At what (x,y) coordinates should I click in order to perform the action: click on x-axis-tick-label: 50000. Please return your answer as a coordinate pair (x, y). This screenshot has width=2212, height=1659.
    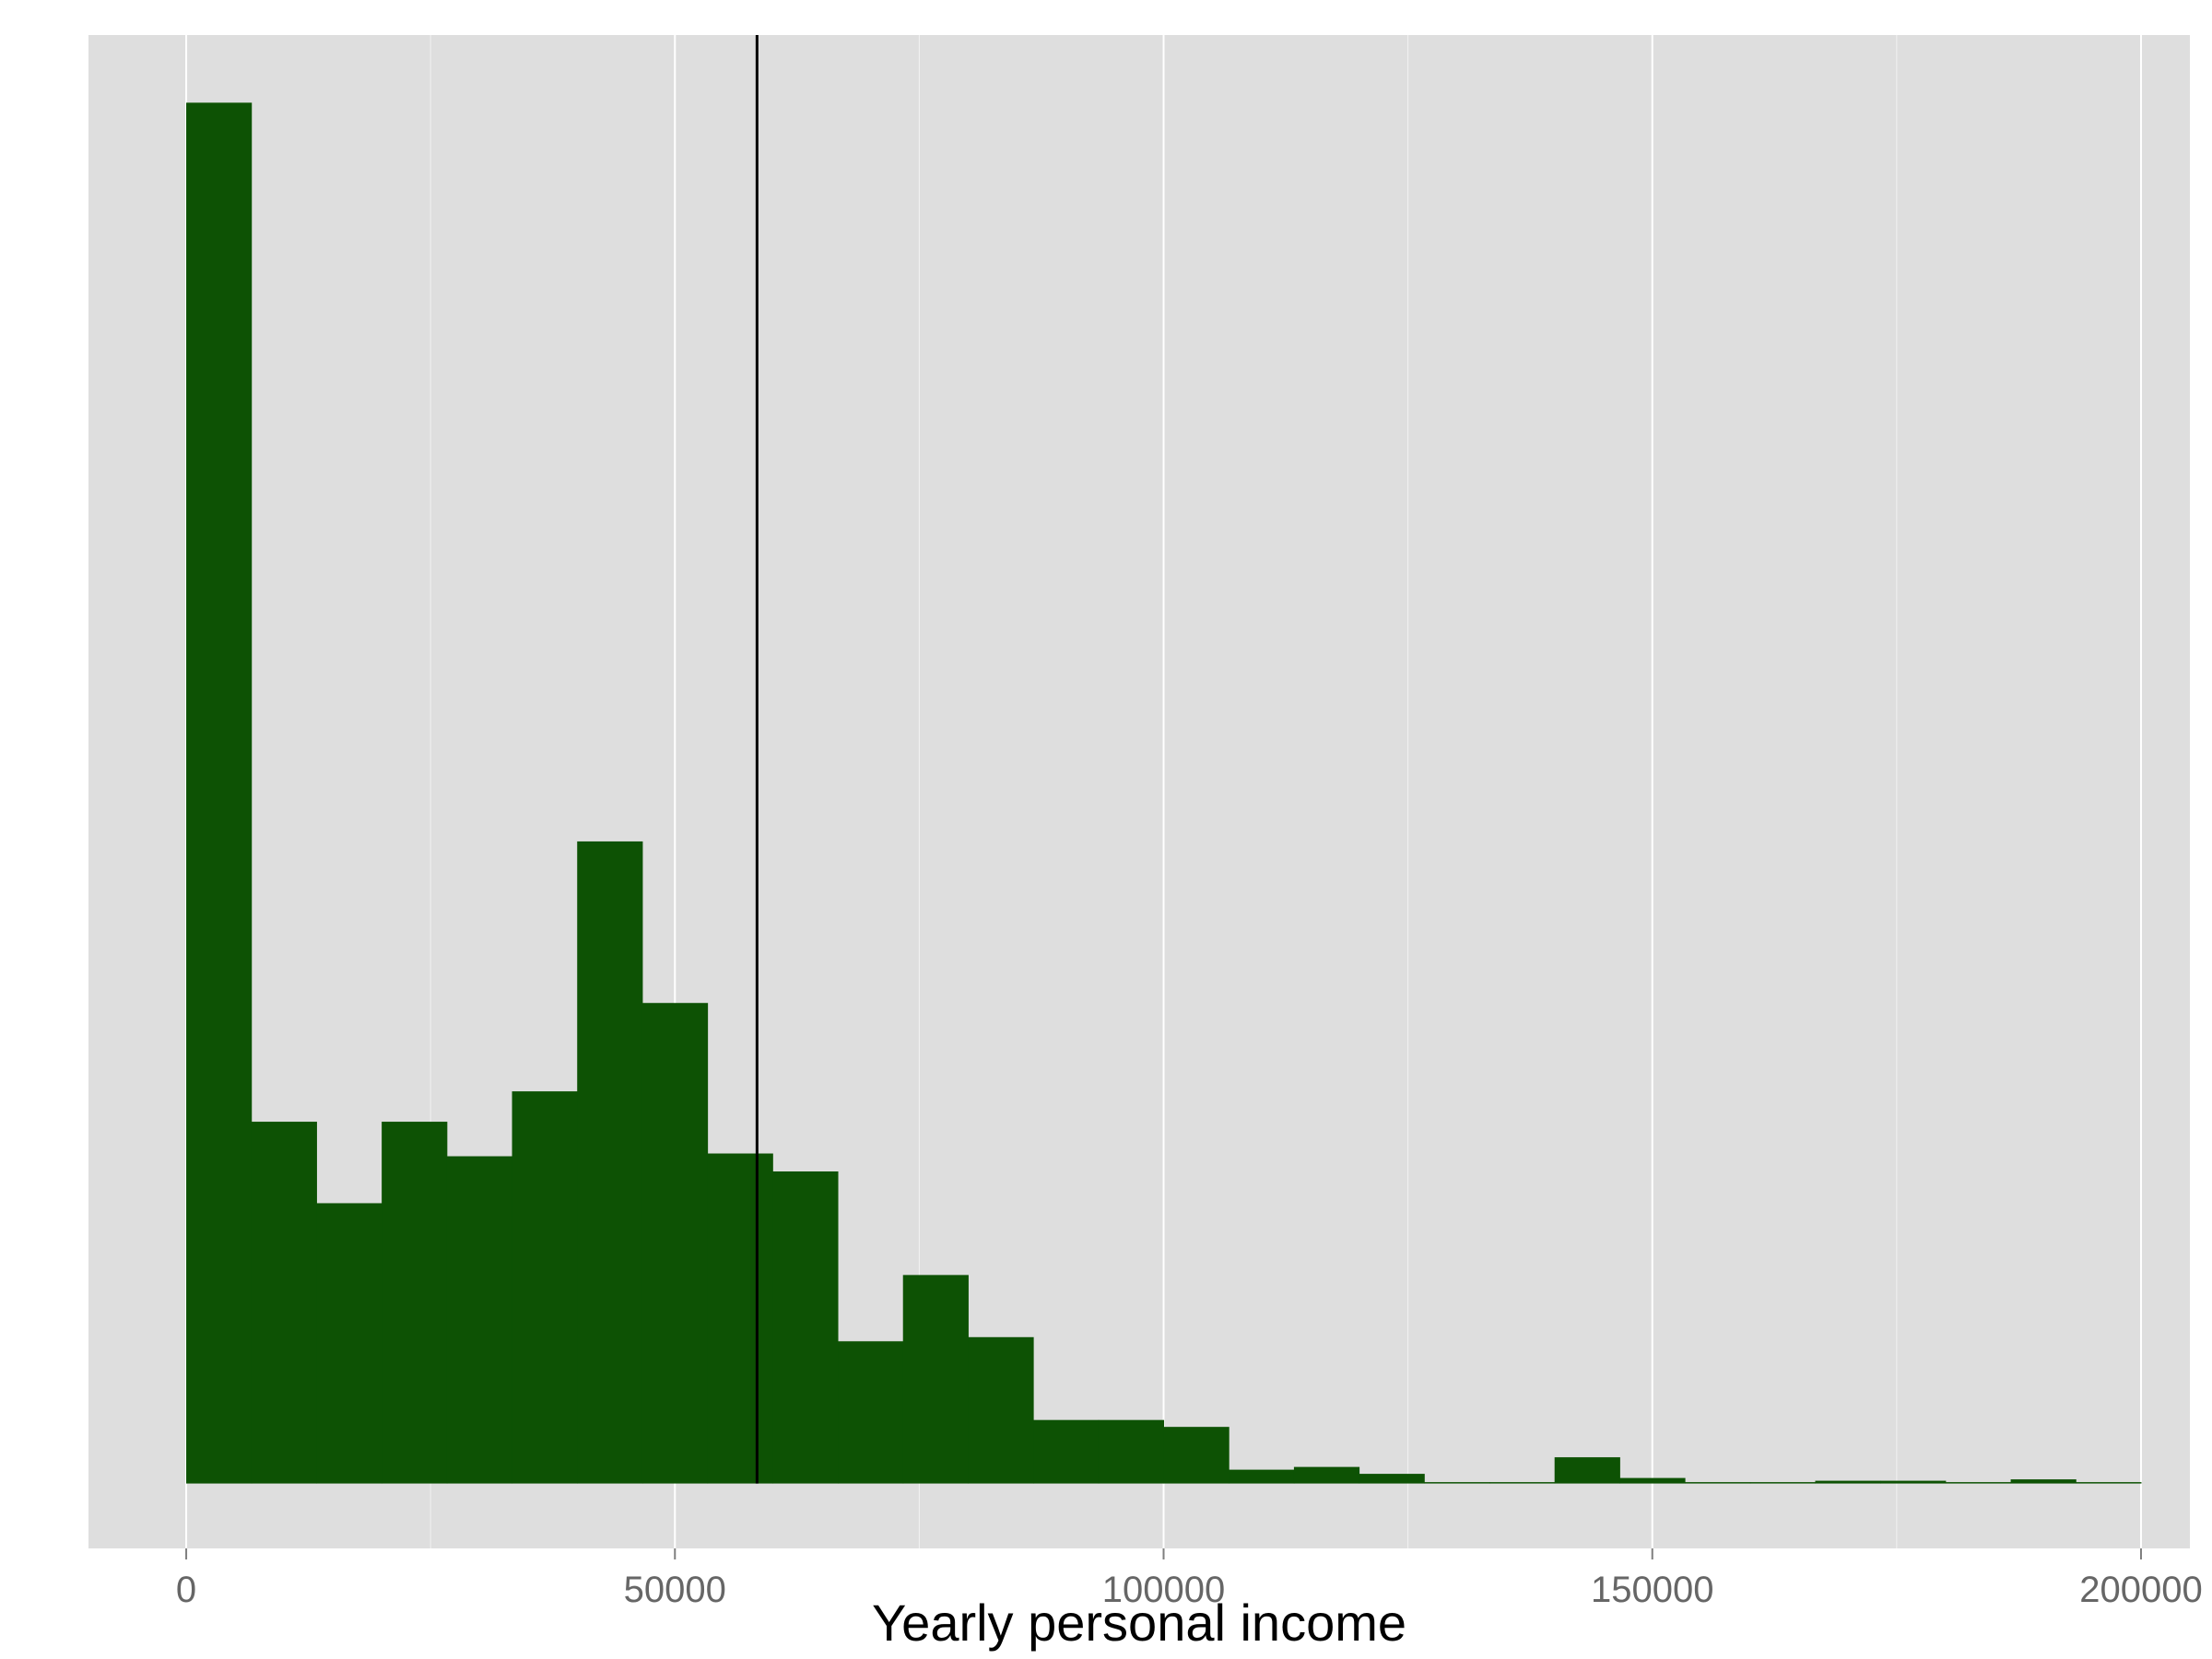
    Looking at the image, I should click on (675, 1590).